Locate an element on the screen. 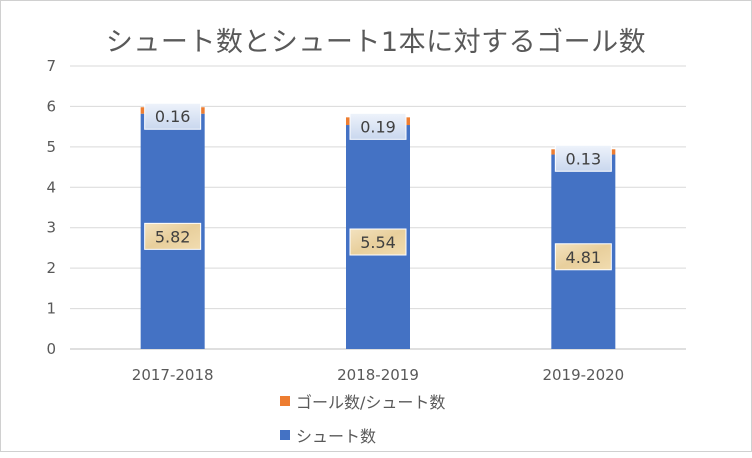  y-tick-label: 3 is located at coordinates (51, 228).